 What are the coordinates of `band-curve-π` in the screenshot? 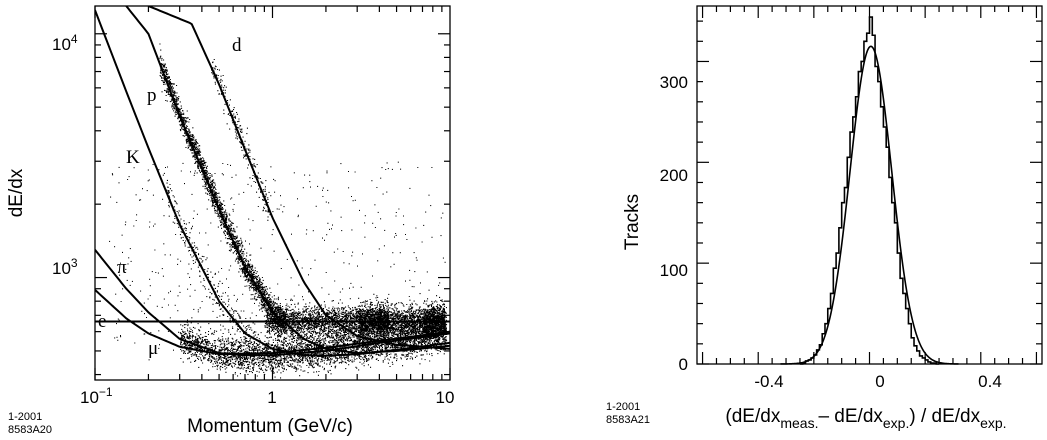 It's located at (272, 303).